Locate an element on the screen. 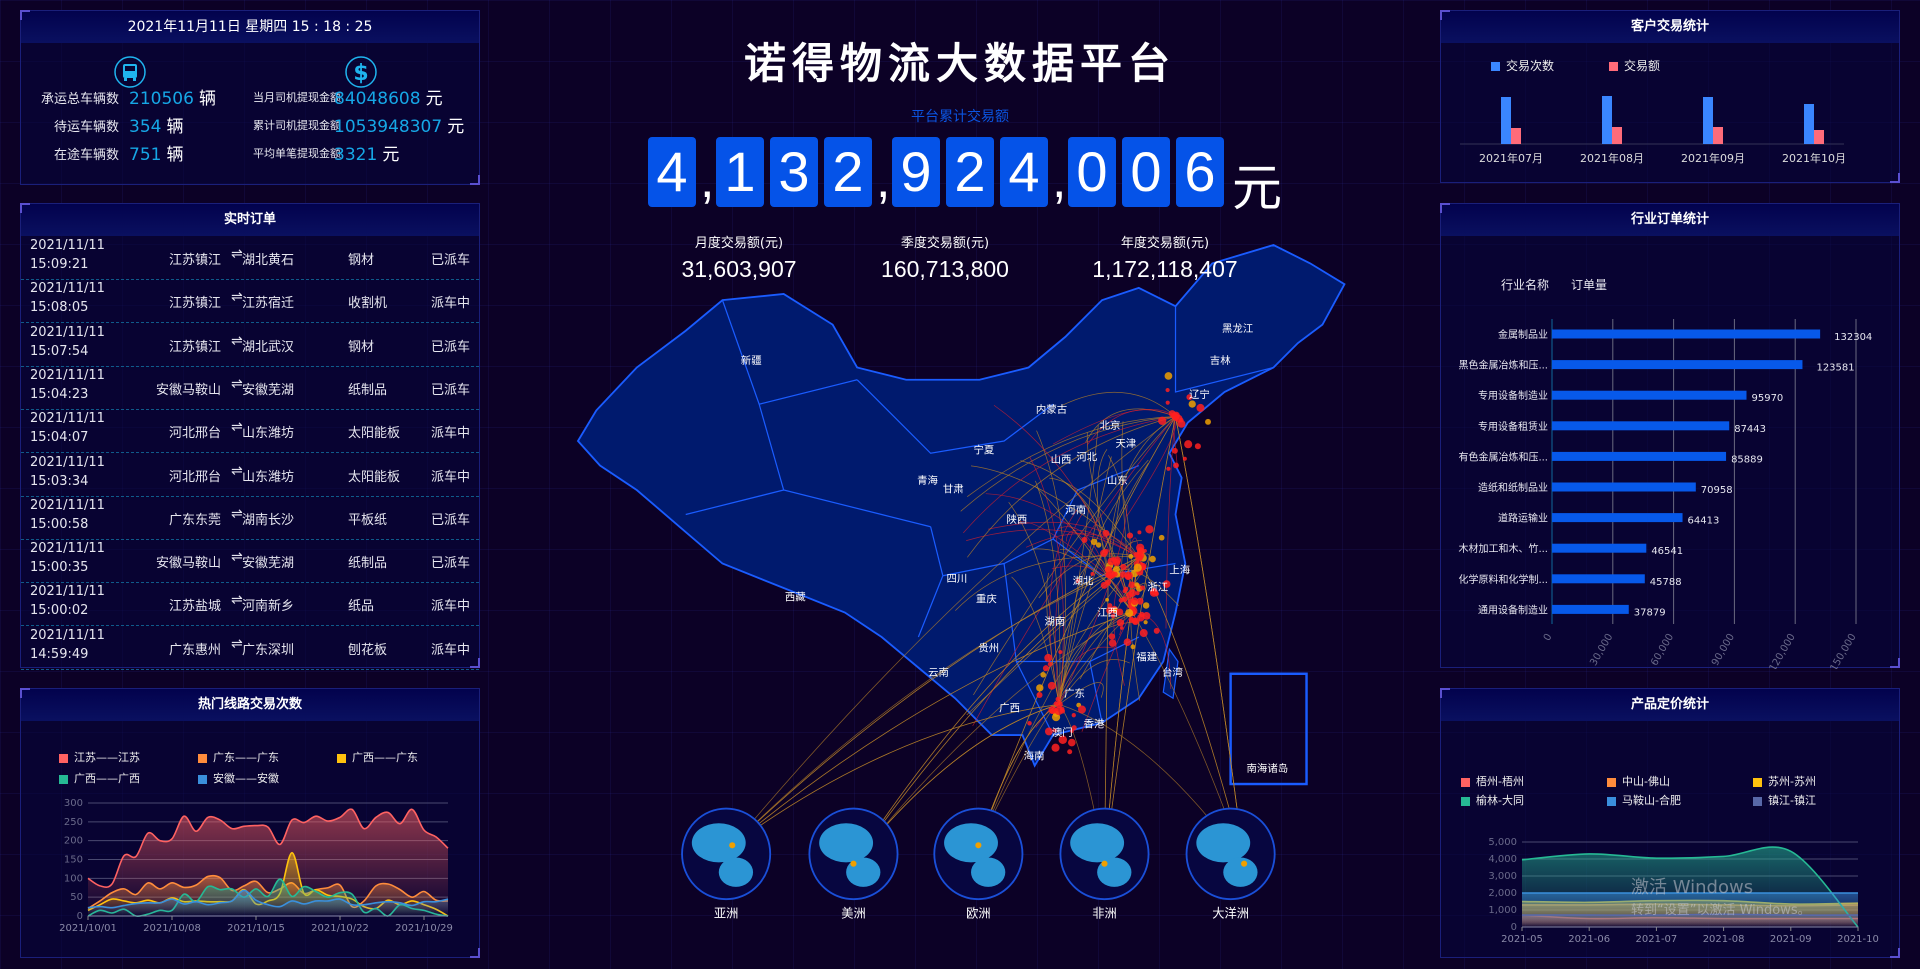 The height and width of the screenshot is (969, 1920). order-cargo: 太阳能板 is located at coordinates (374, 477).